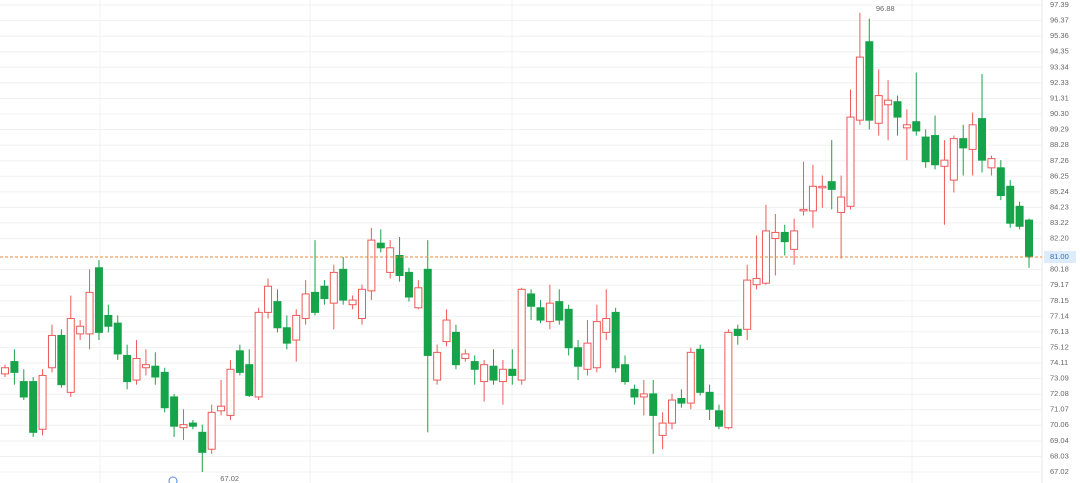 This screenshot has width=1080, height=483. What do you see at coordinates (173, 479) in the screenshot?
I see `info-icon` at bounding box center [173, 479].